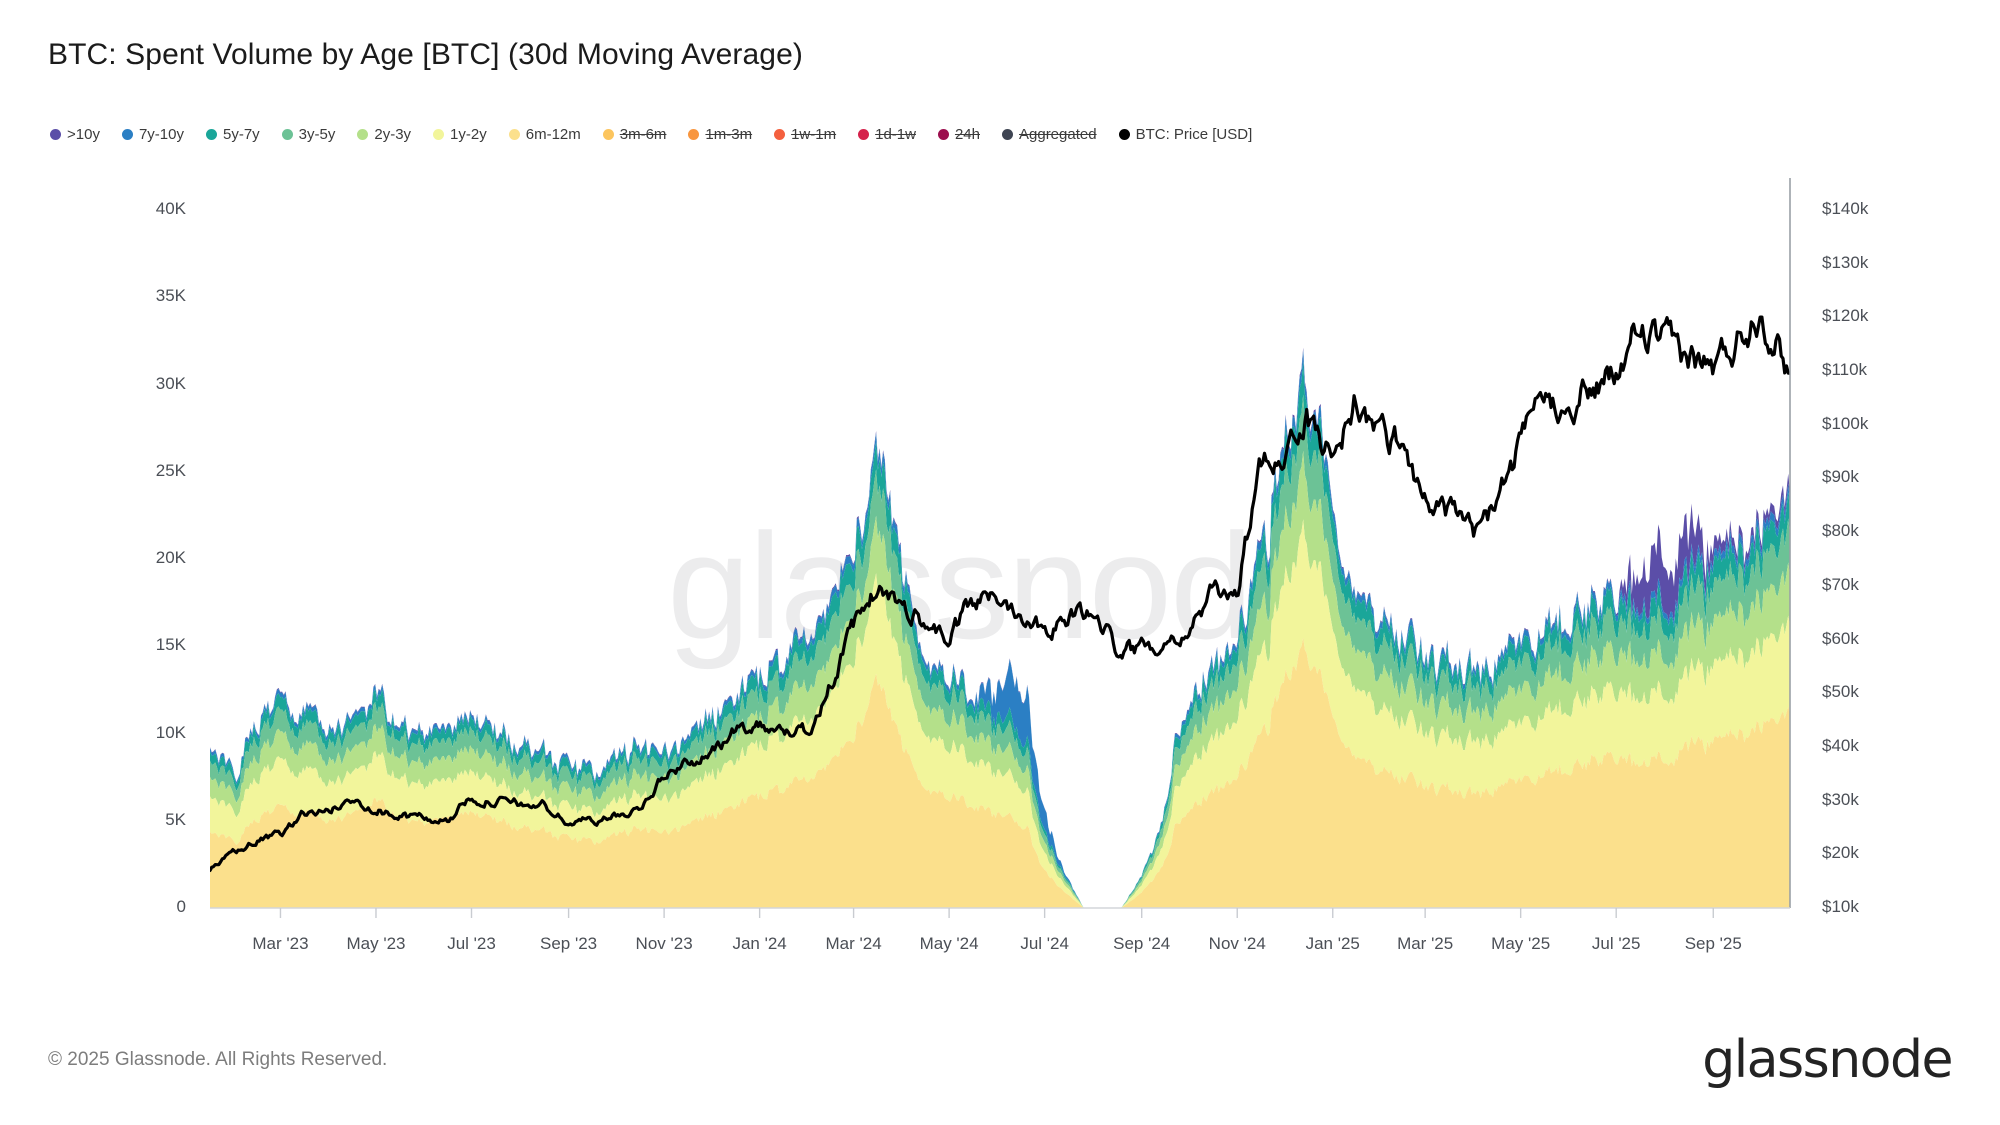  What do you see at coordinates (895, 134) in the screenshot?
I see `legend-item-label: 1d-1w` at bounding box center [895, 134].